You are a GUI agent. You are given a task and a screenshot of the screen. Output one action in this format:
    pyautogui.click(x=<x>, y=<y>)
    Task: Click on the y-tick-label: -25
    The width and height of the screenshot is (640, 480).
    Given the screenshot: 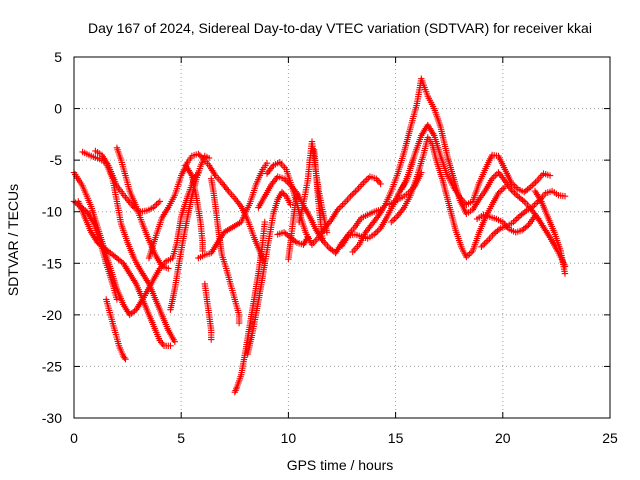 What is the action you would take?
    pyautogui.click(x=52, y=366)
    